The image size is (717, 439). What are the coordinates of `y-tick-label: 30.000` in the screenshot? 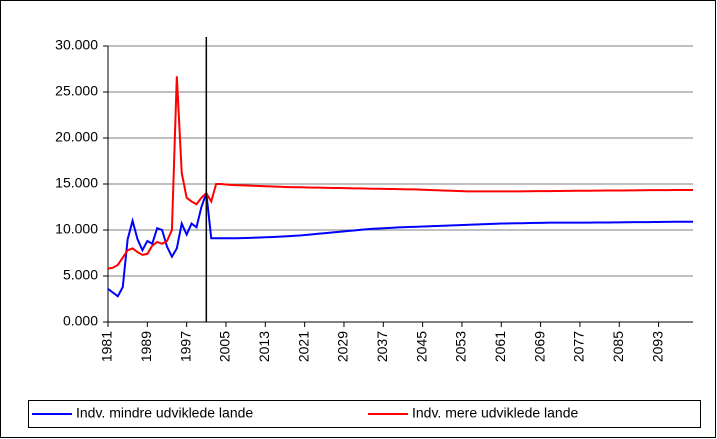 It's located at (76, 45).